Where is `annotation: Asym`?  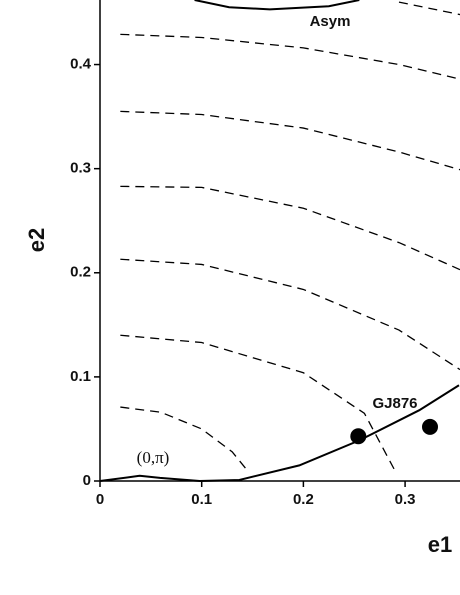 annotation: Asym is located at coordinates (330, 21).